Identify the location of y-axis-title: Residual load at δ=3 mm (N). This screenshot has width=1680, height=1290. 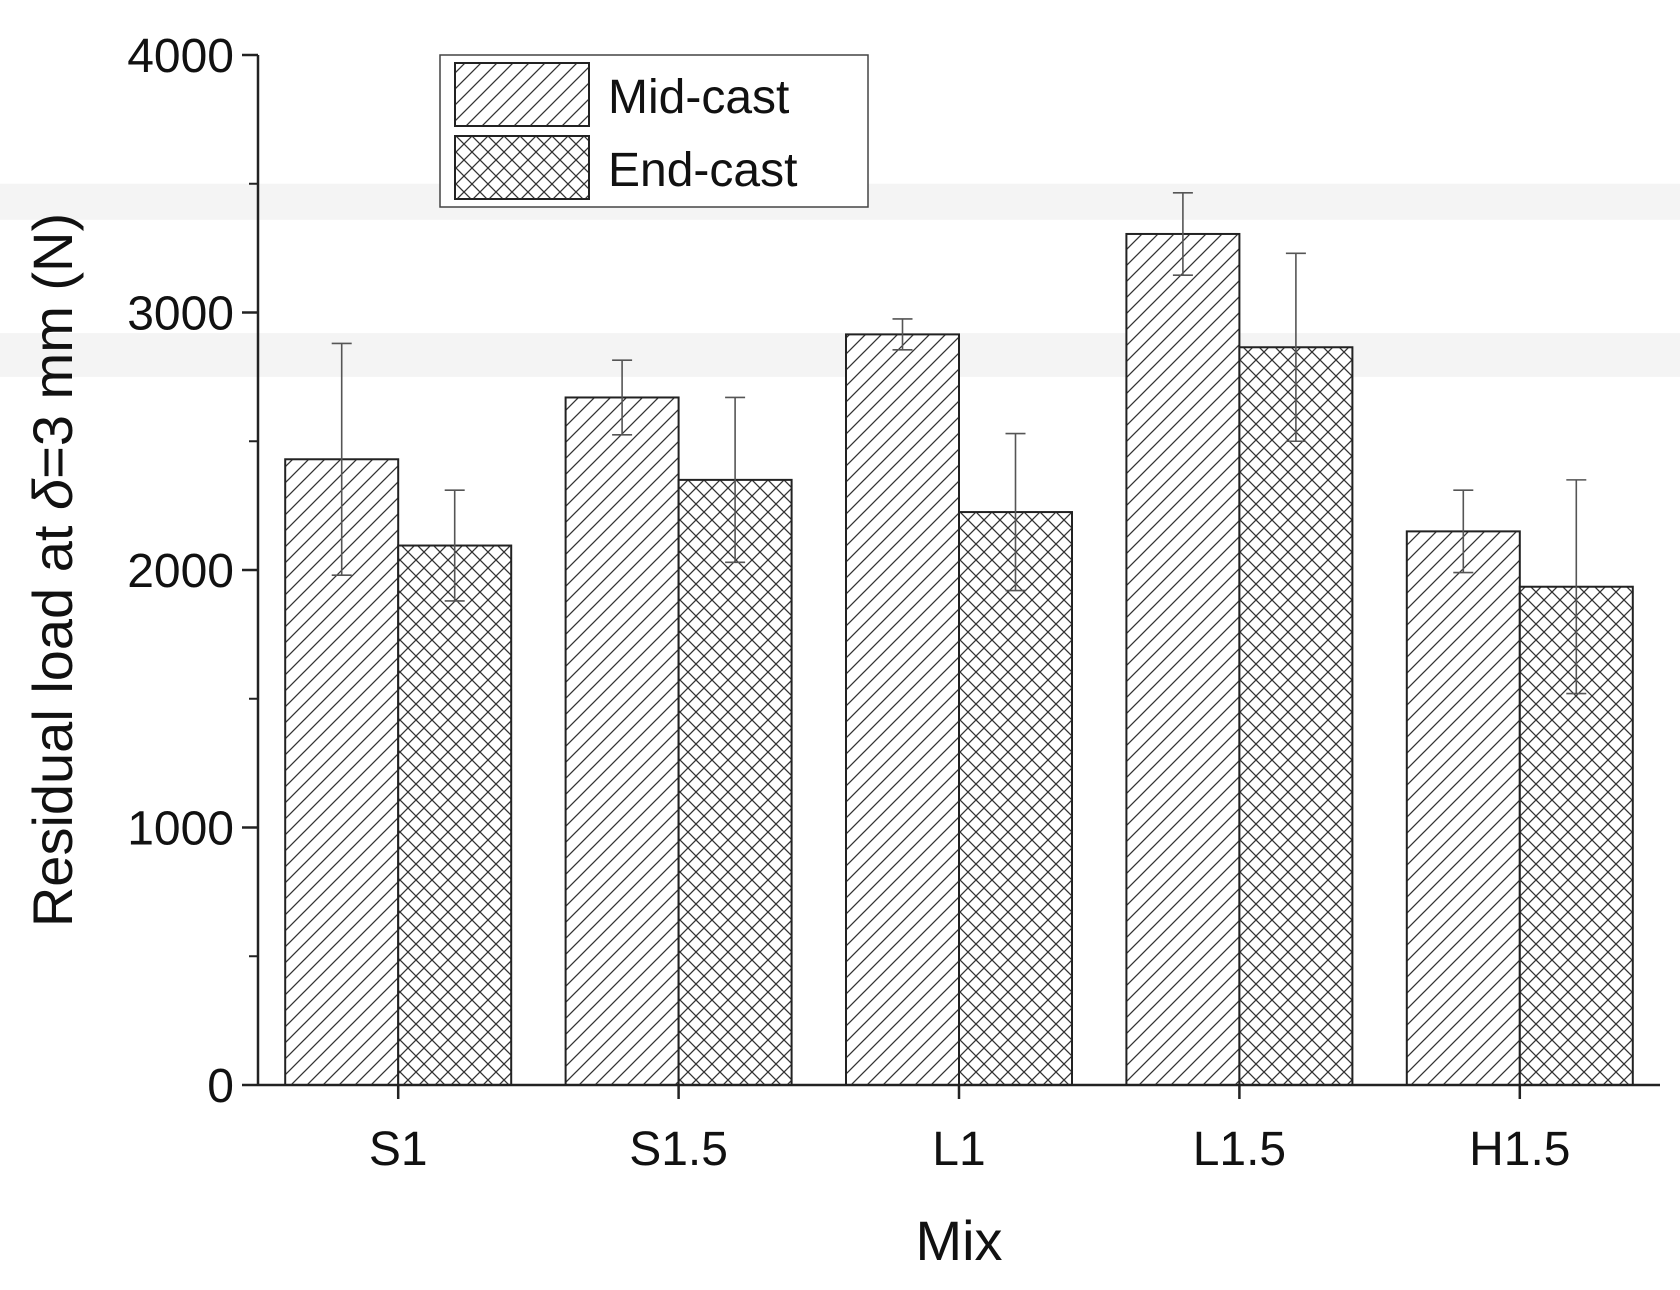
(52, 570).